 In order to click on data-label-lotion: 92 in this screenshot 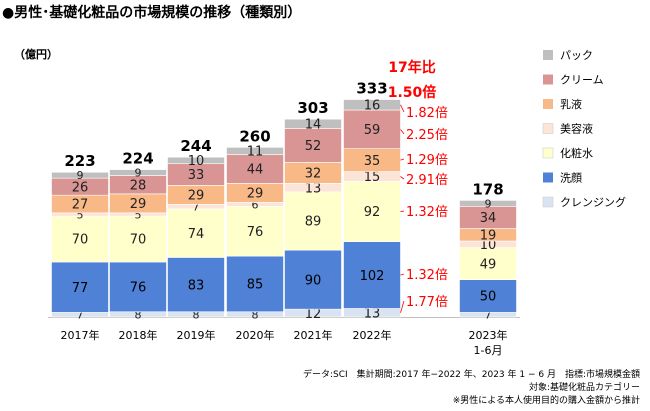, I will do `click(372, 212)`.